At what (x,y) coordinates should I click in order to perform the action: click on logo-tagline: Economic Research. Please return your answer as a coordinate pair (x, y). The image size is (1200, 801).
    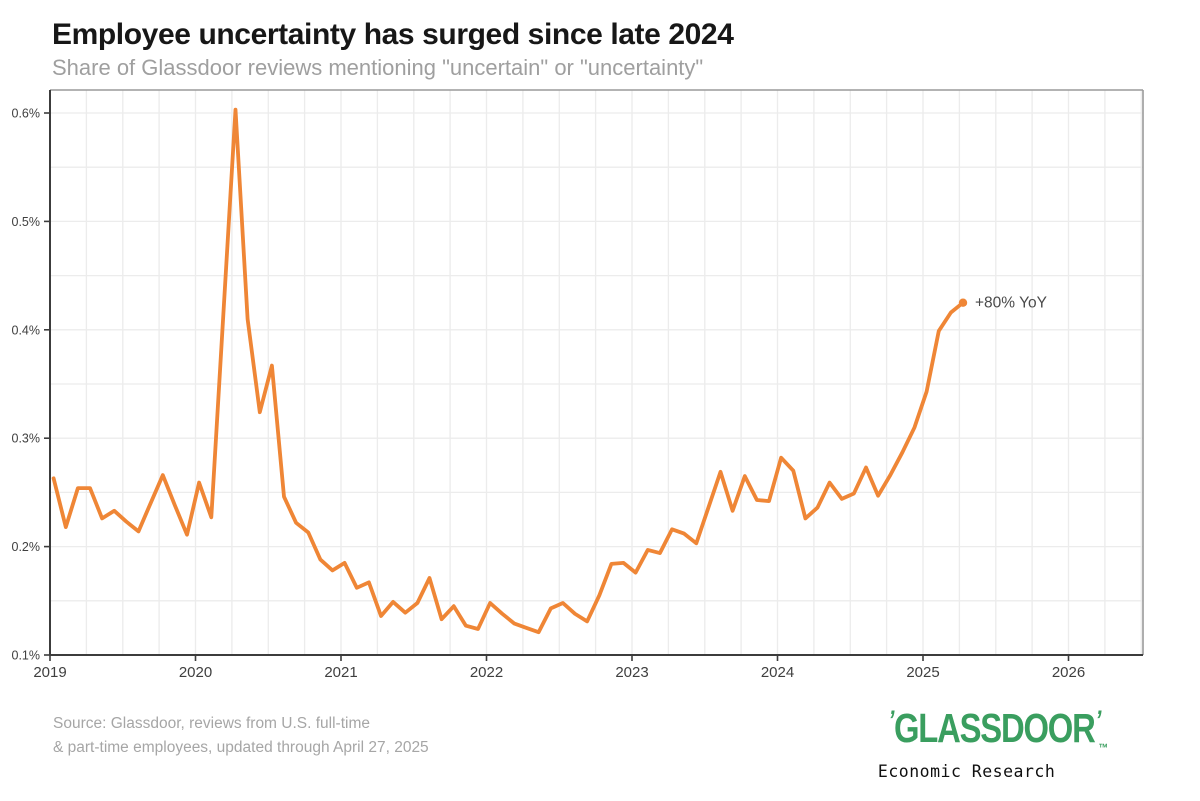
    Looking at the image, I should click on (966, 771).